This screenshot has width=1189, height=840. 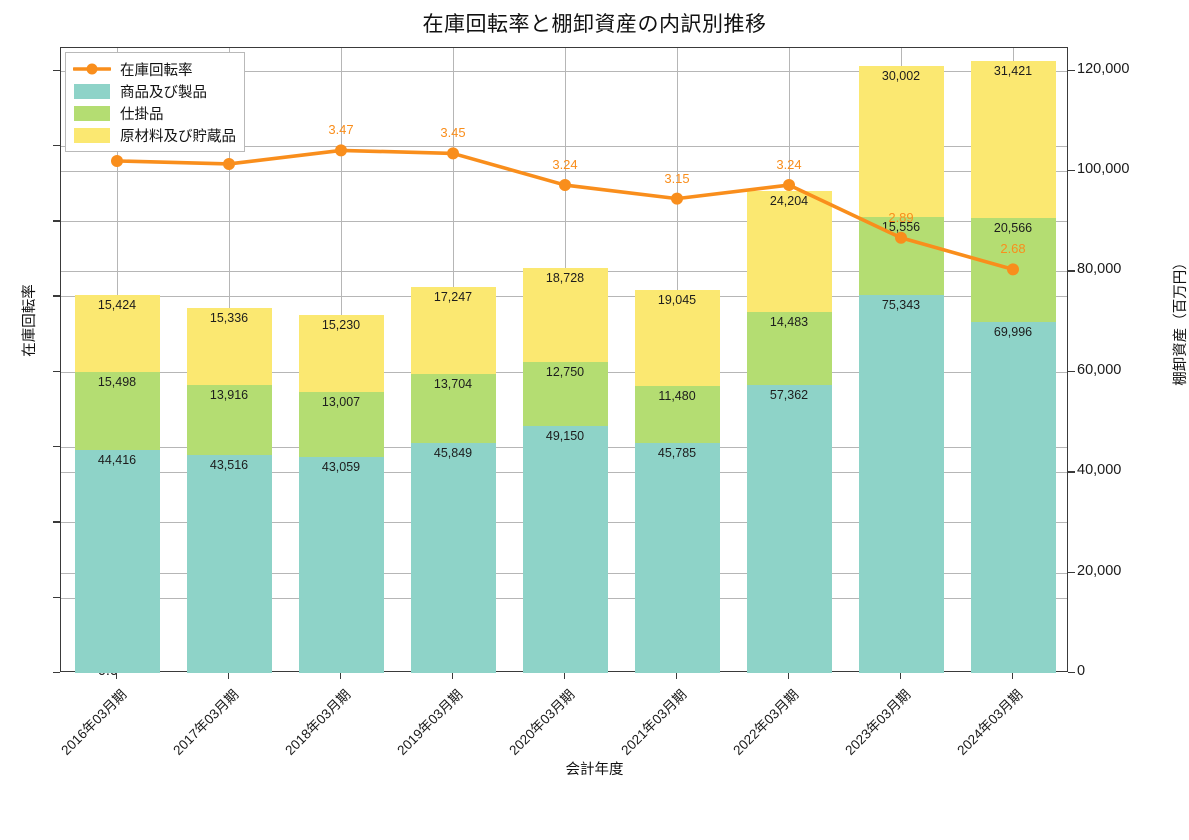 I want to click on bar-value-label: 15,424, so click(x=117, y=304).